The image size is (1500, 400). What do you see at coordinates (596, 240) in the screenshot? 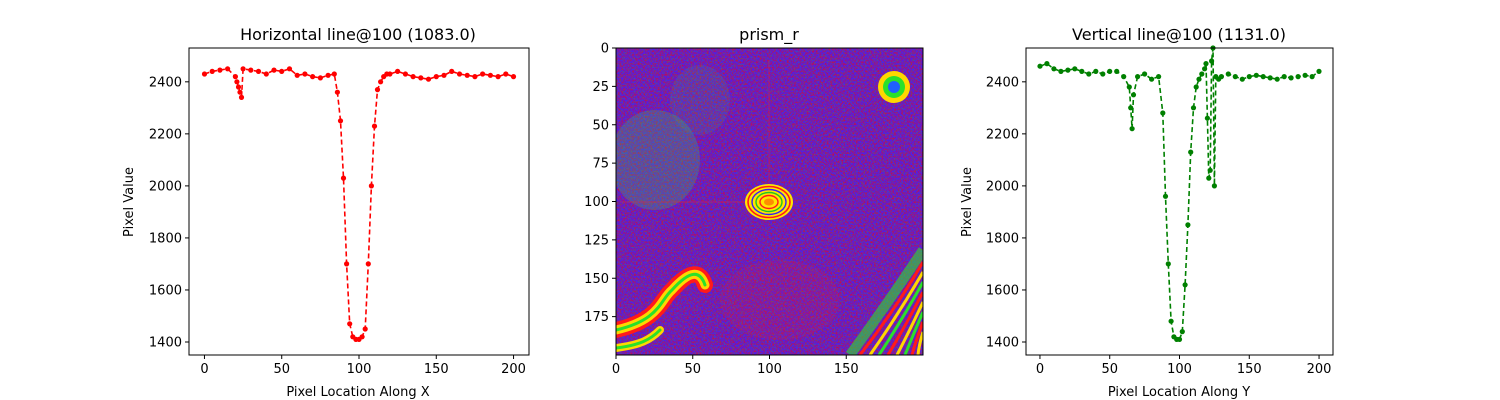
I see `y-tick-label: 125` at bounding box center [596, 240].